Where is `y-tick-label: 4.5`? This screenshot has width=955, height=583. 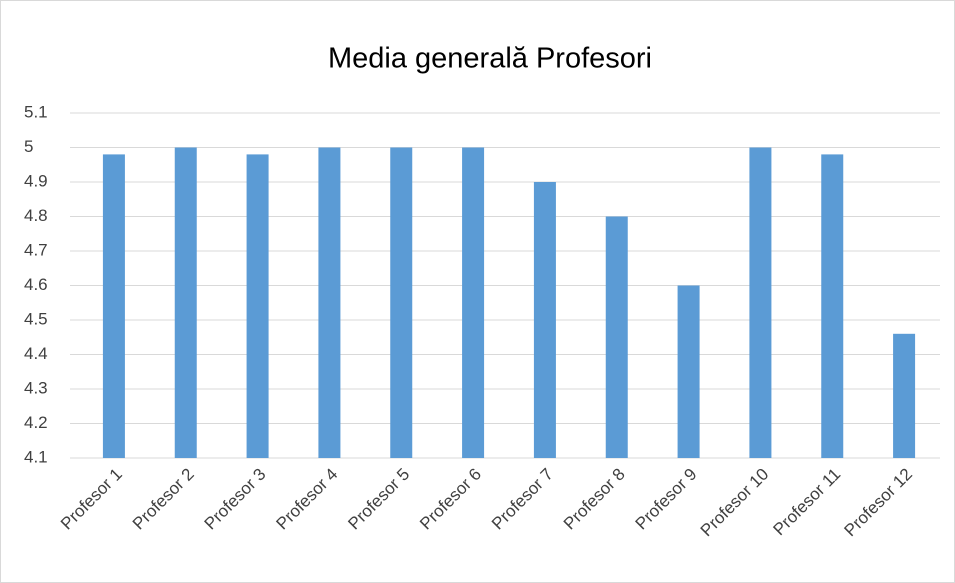
y-tick-label: 4.5 is located at coordinates (36, 318).